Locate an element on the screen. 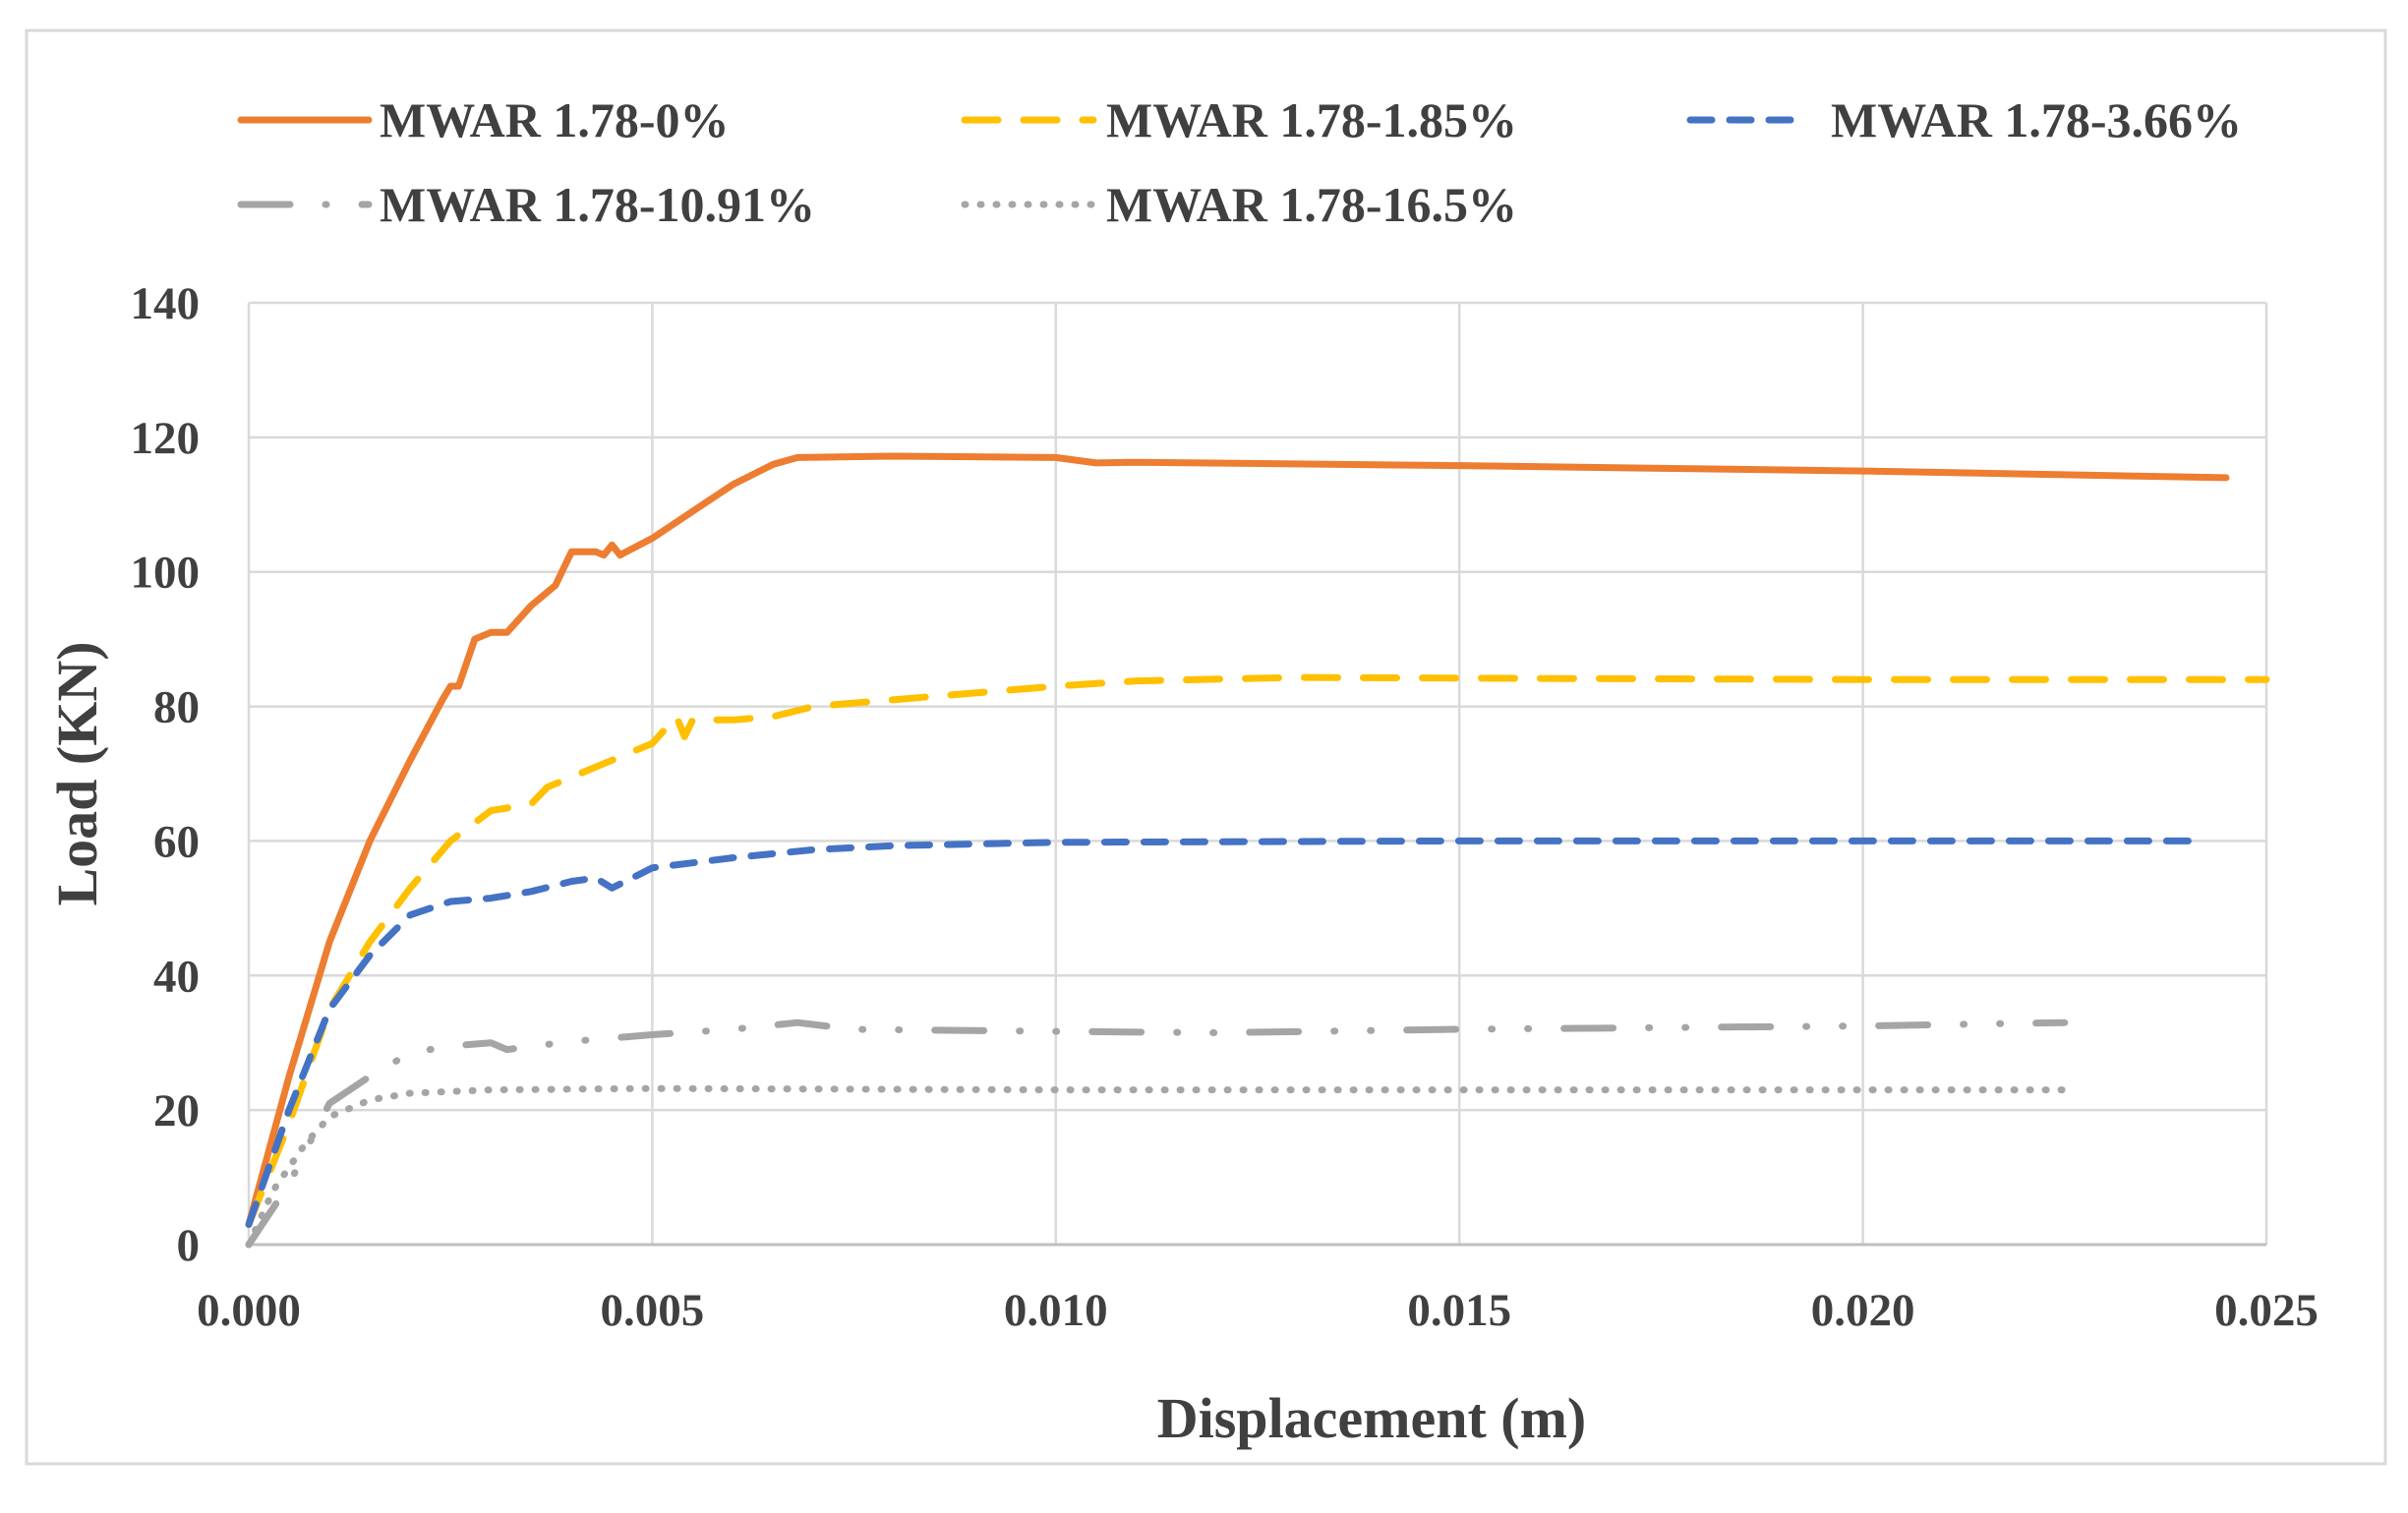  y-tick-label: 140 is located at coordinates (166, 303).